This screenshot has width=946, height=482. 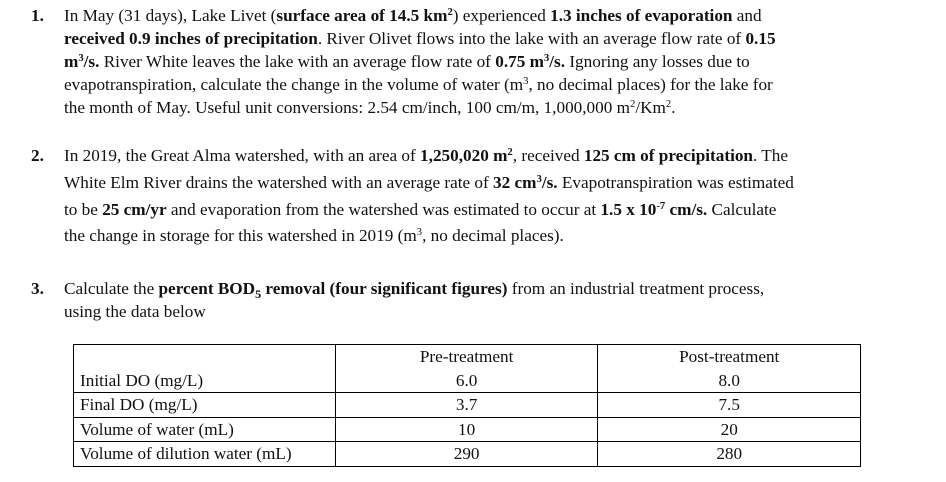 I want to click on table-row: Final DO (mg/L) 3.7 7.5, so click(x=467, y=404).